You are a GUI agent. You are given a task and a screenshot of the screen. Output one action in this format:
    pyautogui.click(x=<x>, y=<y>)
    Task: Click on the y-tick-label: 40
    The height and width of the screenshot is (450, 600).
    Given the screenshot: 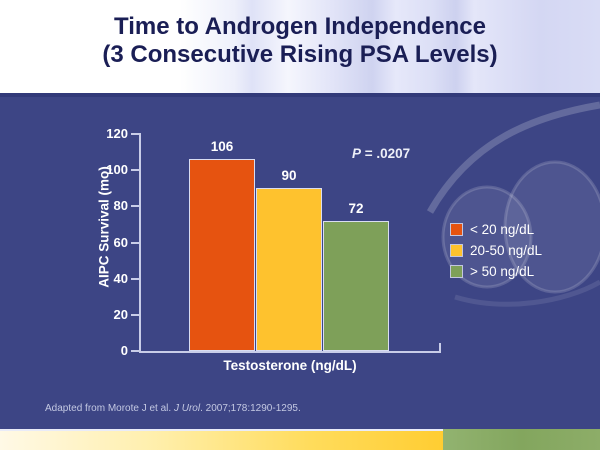 What is the action you would take?
    pyautogui.click(x=120, y=278)
    